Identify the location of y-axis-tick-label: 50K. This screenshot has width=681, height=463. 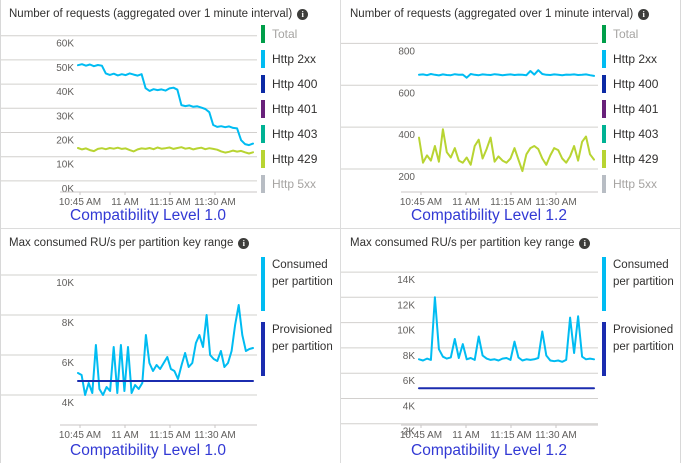
(65, 68).